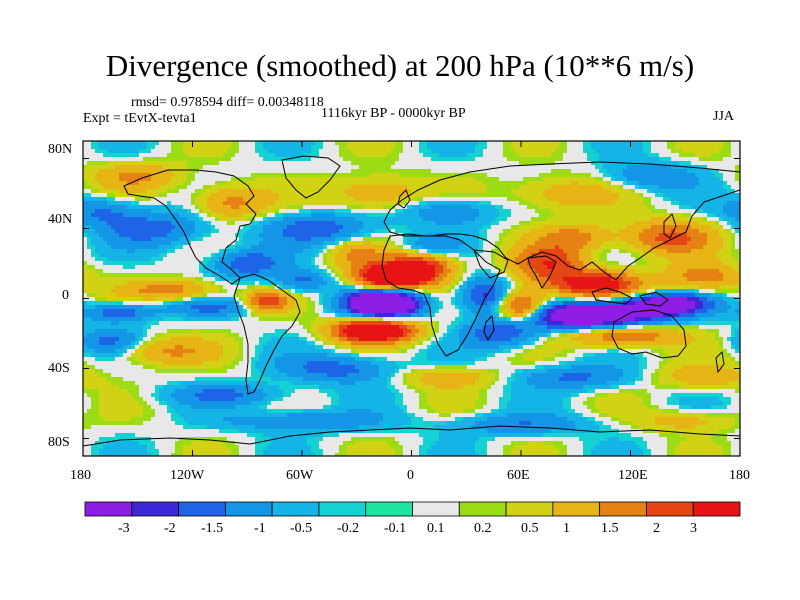  Describe the element at coordinates (267, 334) in the screenshot. I see `coast-south-america` at that location.